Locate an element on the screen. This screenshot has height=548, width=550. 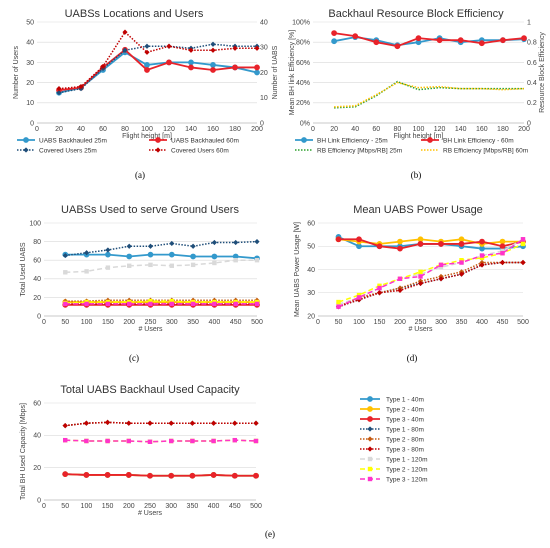
panel-label: (a) is located at coordinates (140, 175).